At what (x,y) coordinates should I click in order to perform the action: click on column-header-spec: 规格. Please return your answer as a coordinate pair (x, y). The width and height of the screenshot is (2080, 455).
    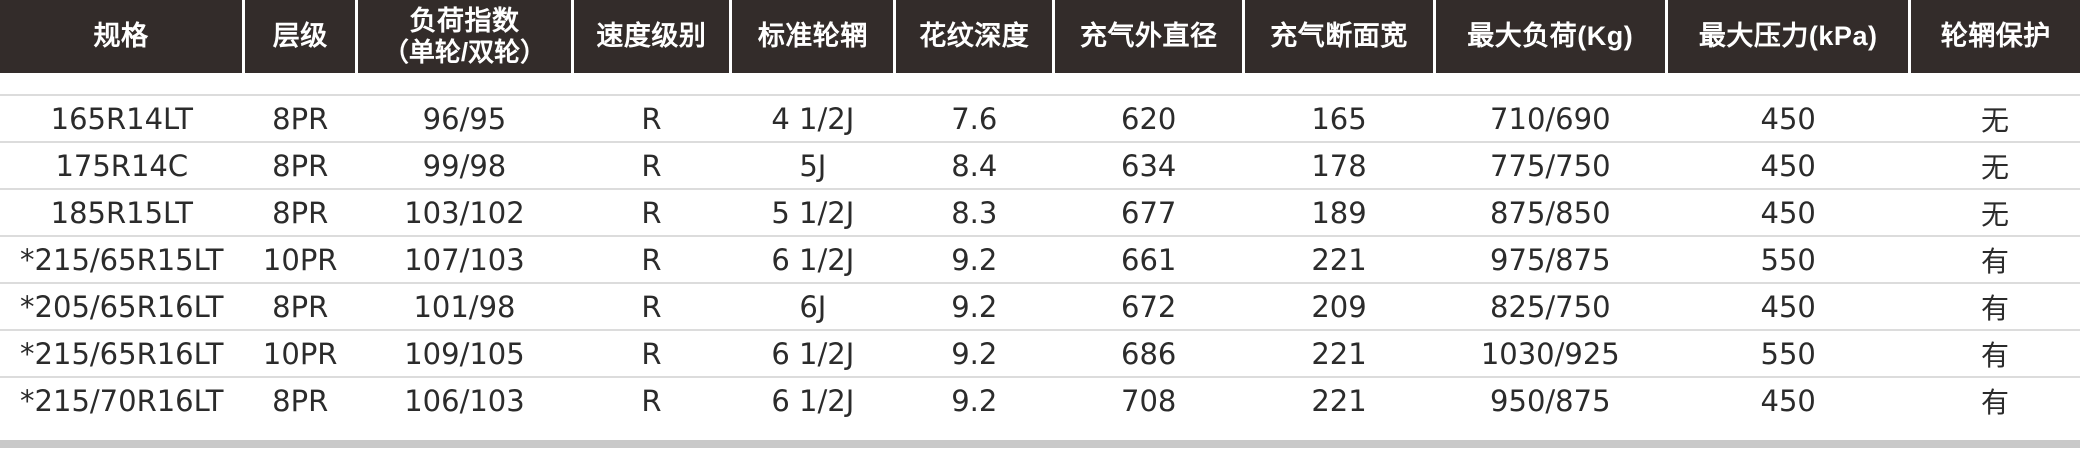
    Looking at the image, I should click on (123, 36).